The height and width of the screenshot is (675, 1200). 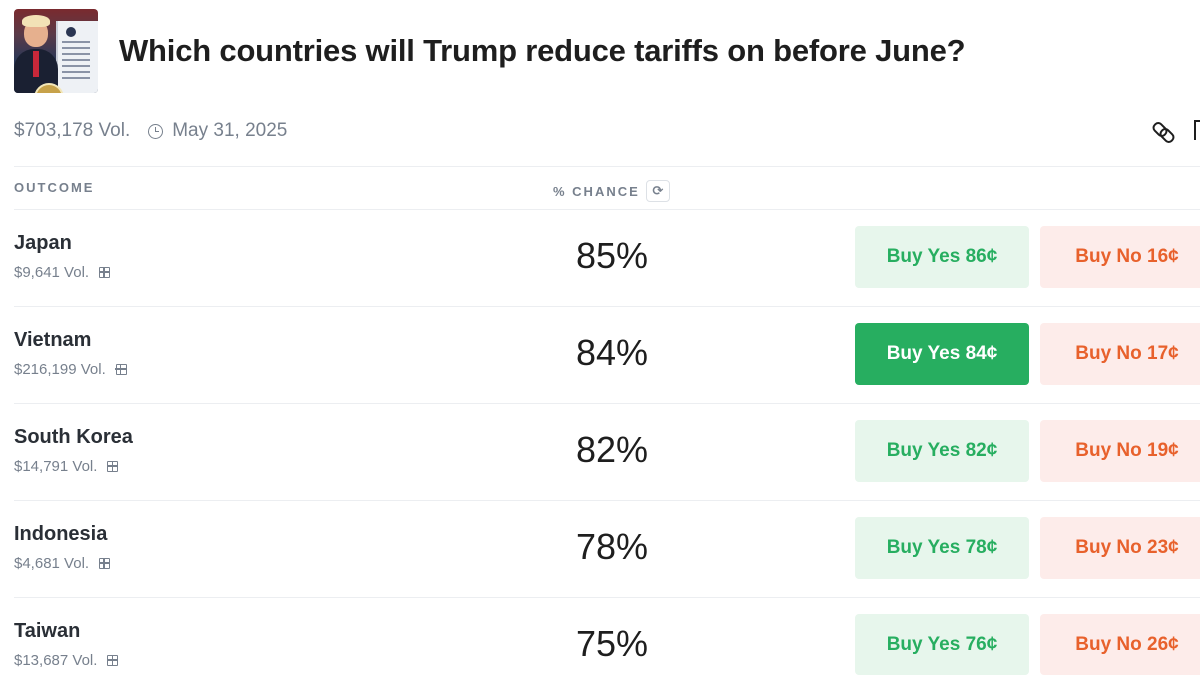 I want to click on buy-no-button: Buy No 16¢, so click(x=1120, y=257).